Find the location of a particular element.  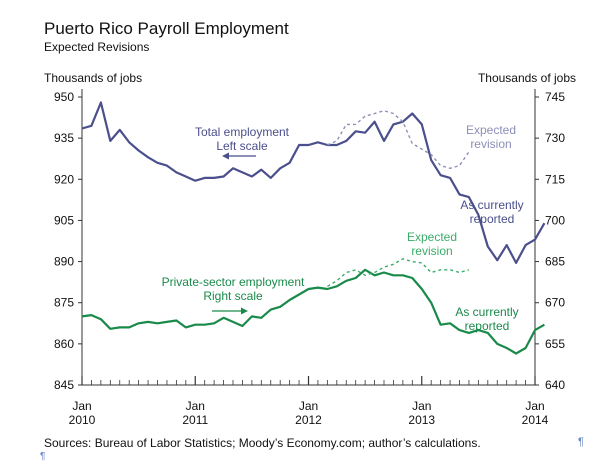

y-tick-label-right: 685 is located at coordinates (555, 262).